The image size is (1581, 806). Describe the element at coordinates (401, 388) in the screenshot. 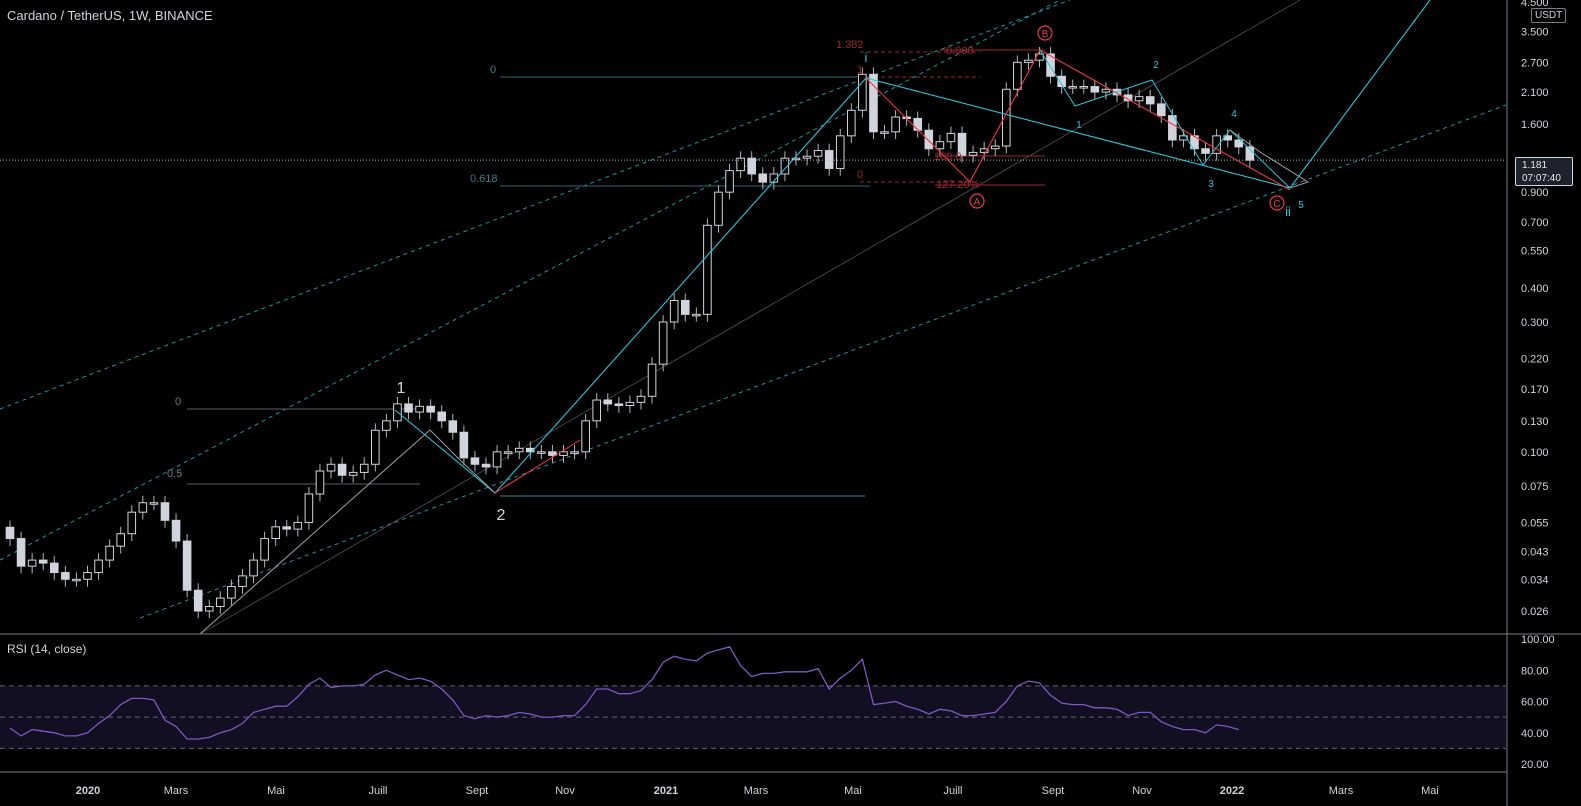

I see `wave-label-1: 1` at that location.